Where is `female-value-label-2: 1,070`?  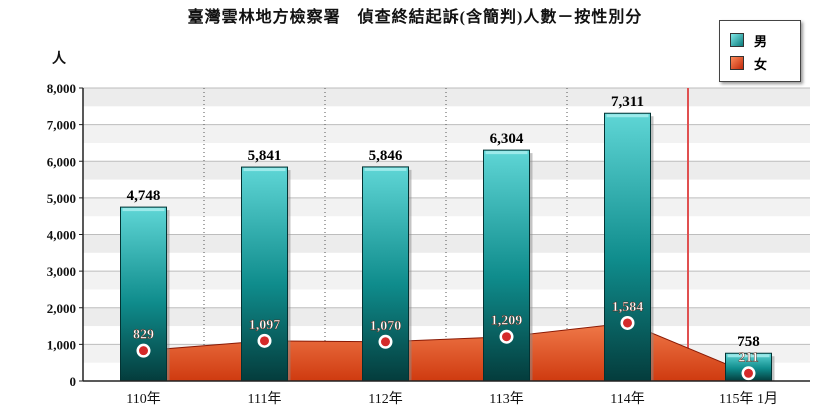 female-value-label-2: 1,070 is located at coordinates (386, 326).